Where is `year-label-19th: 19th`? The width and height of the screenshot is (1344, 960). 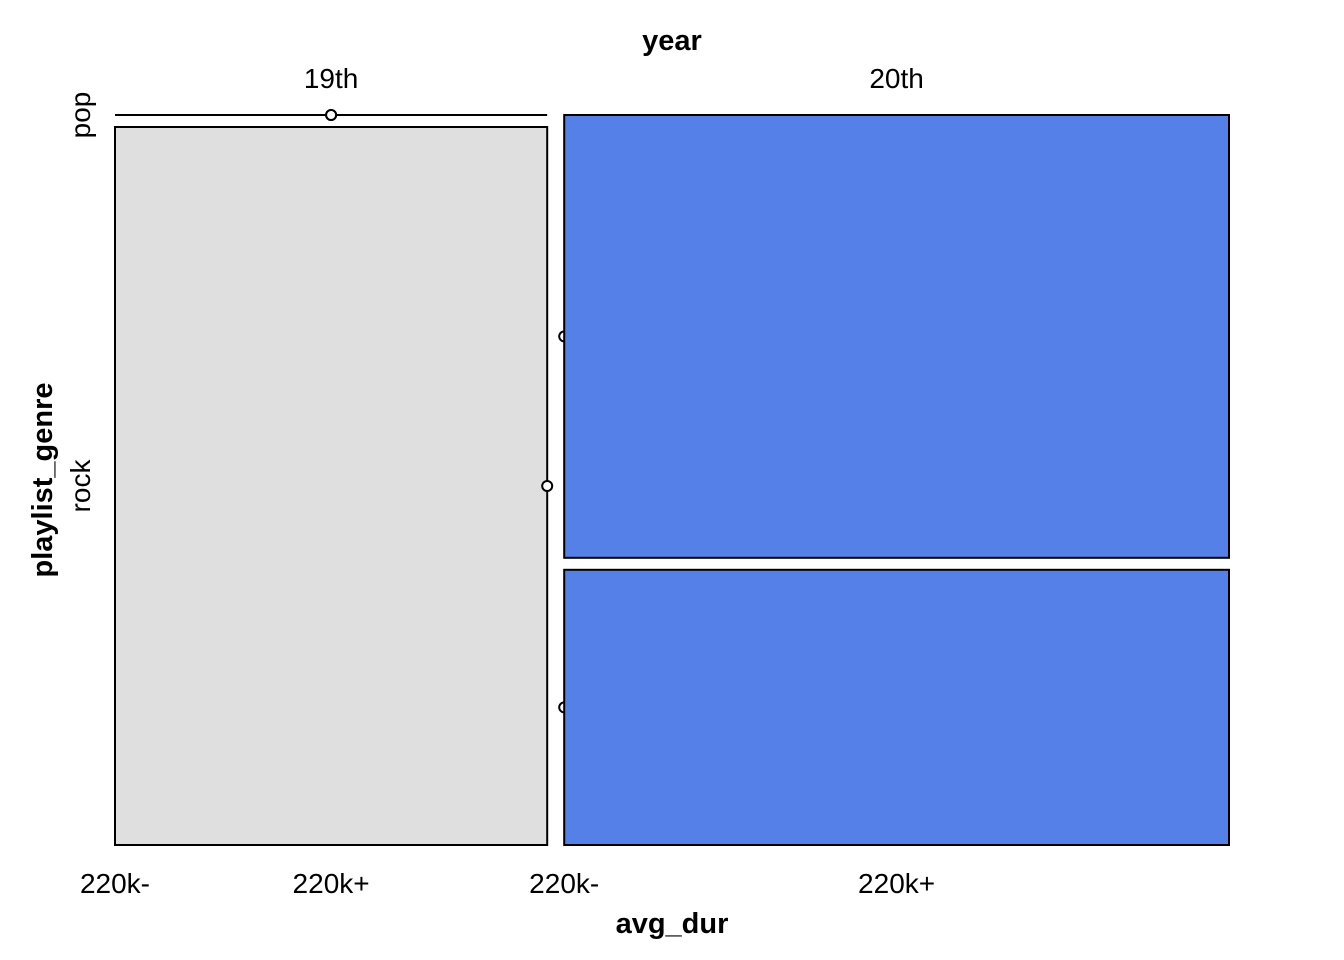
year-label-19th: 19th is located at coordinates (331, 78).